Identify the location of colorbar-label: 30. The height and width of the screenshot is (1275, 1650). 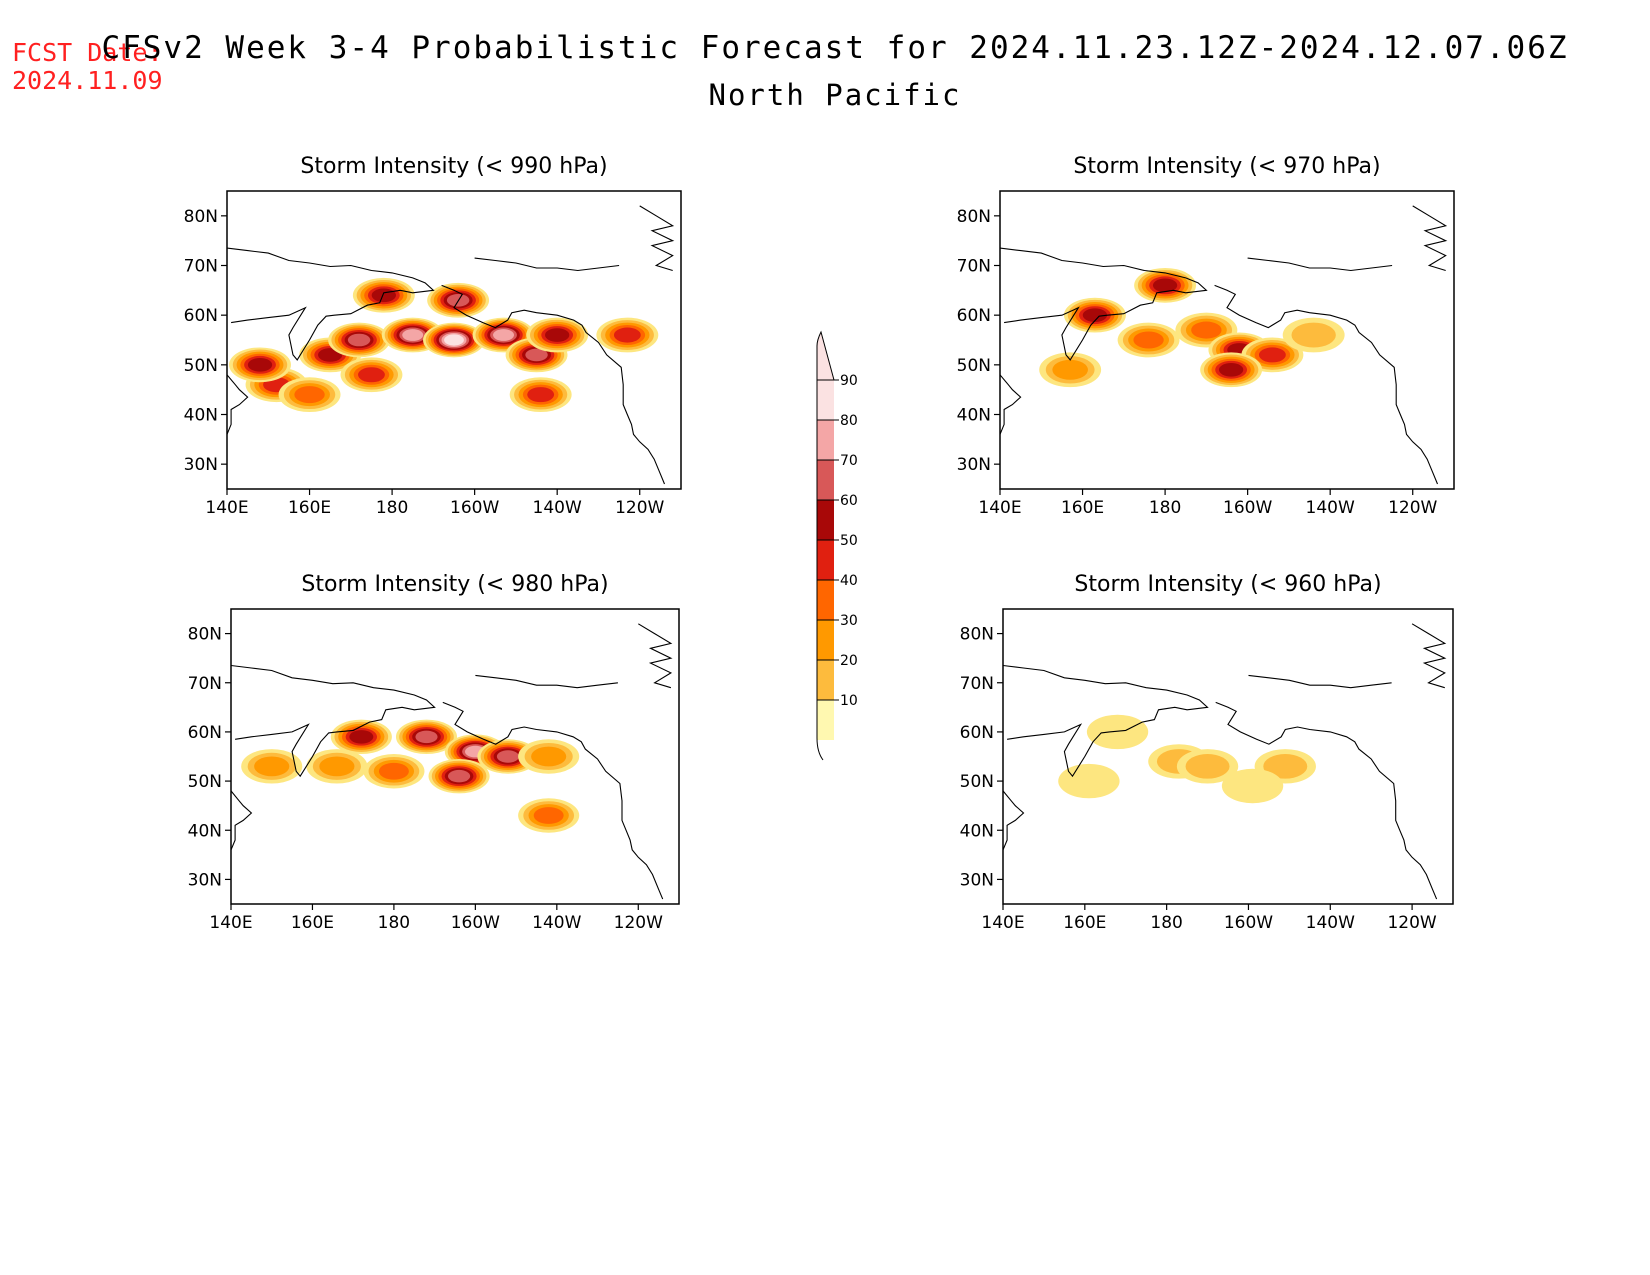
(849, 621).